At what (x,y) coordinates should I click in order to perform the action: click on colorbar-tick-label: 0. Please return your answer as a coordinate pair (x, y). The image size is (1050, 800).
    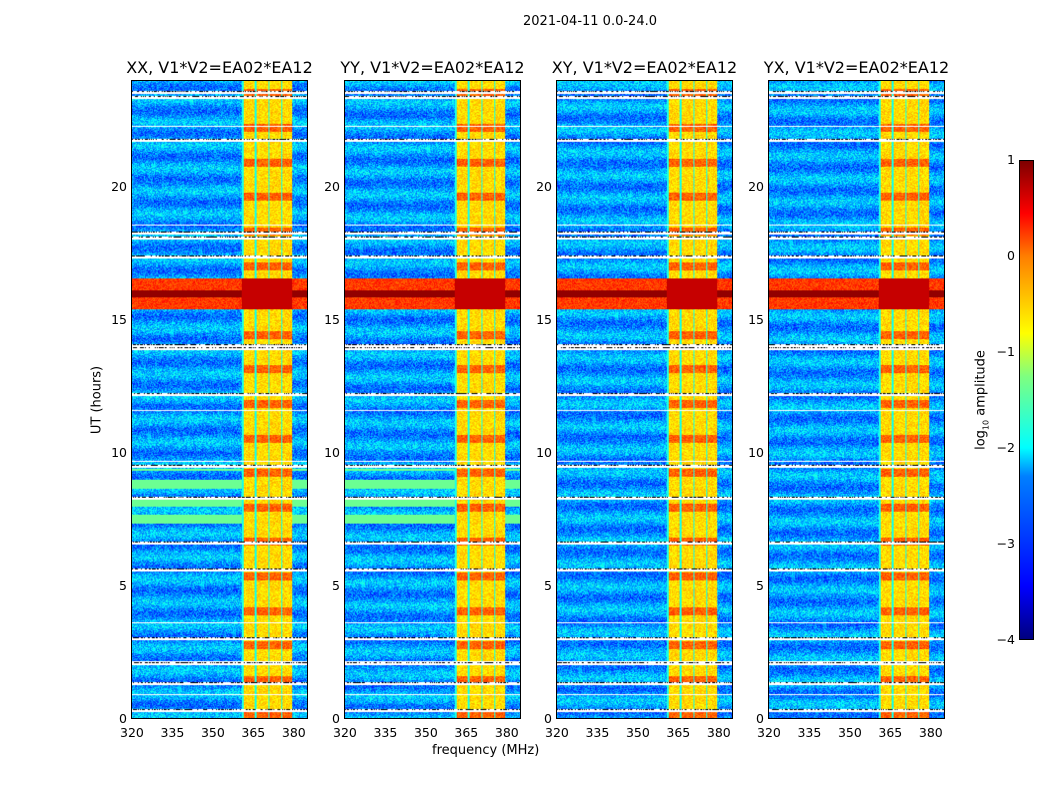
    Looking at the image, I should click on (1011, 255).